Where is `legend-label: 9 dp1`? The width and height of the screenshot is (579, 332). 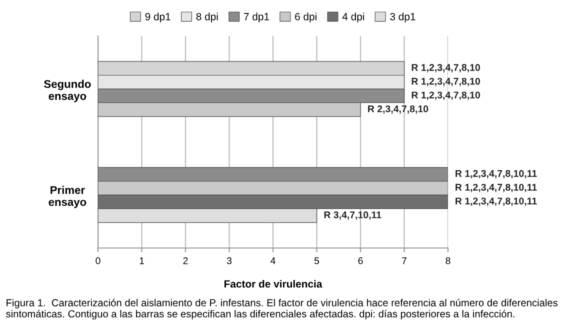
legend-label: 9 dp1 is located at coordinates (157, 17).